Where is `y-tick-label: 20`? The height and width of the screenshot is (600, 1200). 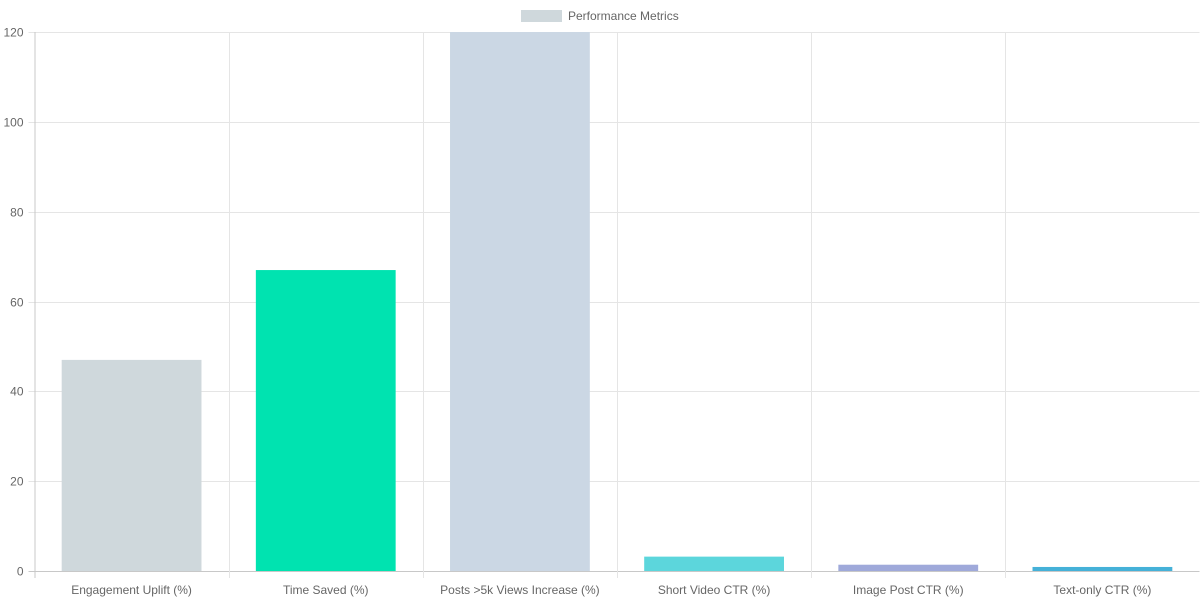
y-tick-label: 20 is located at coordinates (17, 482).